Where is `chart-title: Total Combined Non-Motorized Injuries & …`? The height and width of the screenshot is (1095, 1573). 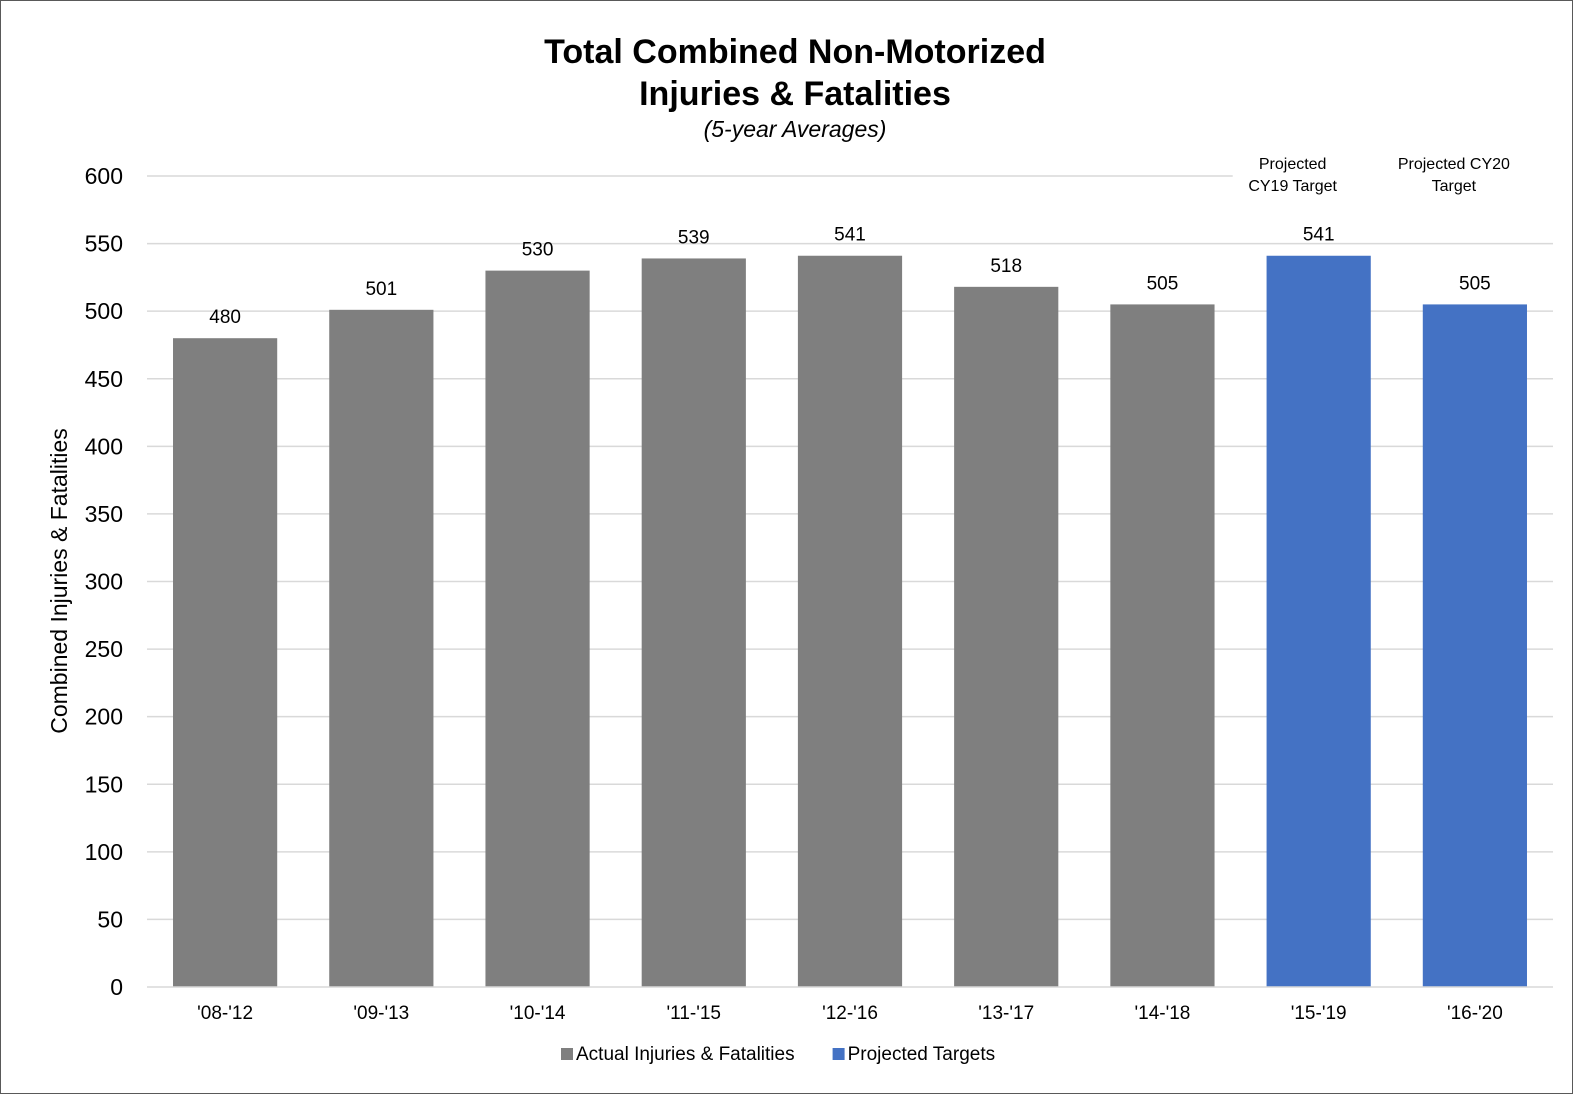
chart-title: Total Combined Non-Motorized Injuries & … is located at coordinates (795, 87).